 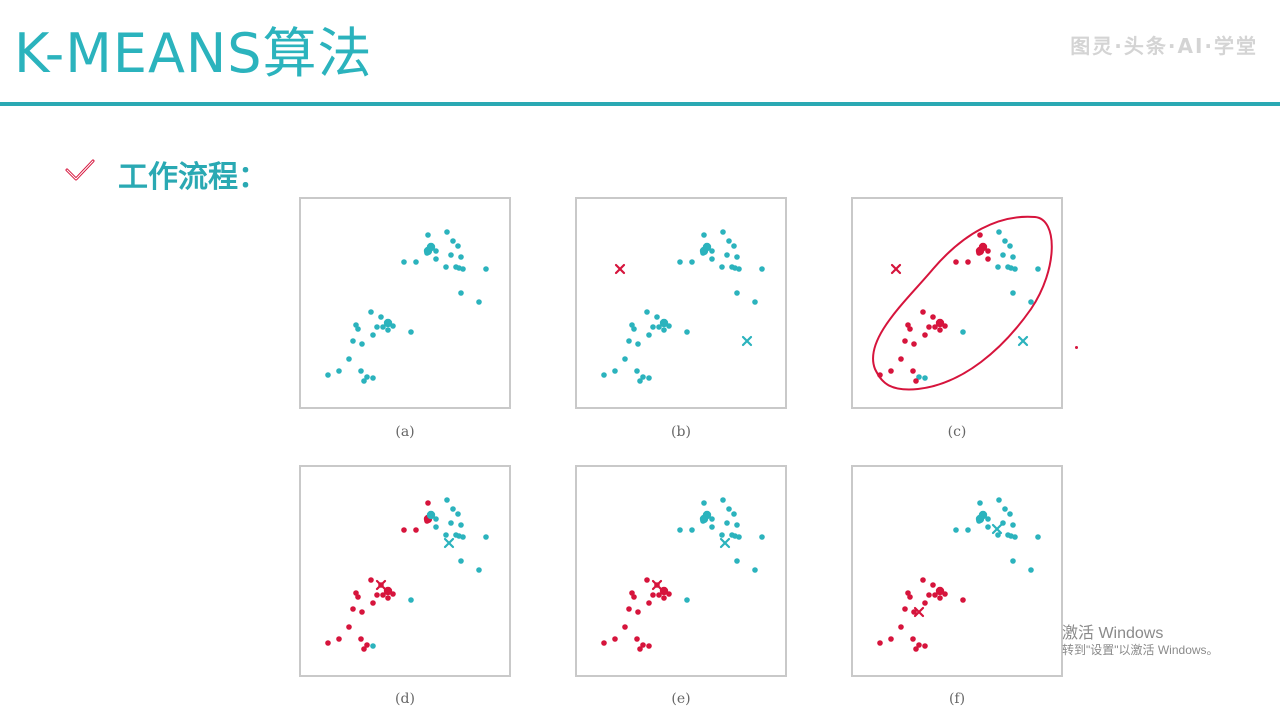 What do you see at coordinates (957, 571) in the screenshot?
I see `panel-f` at bounding box center [957, 571].